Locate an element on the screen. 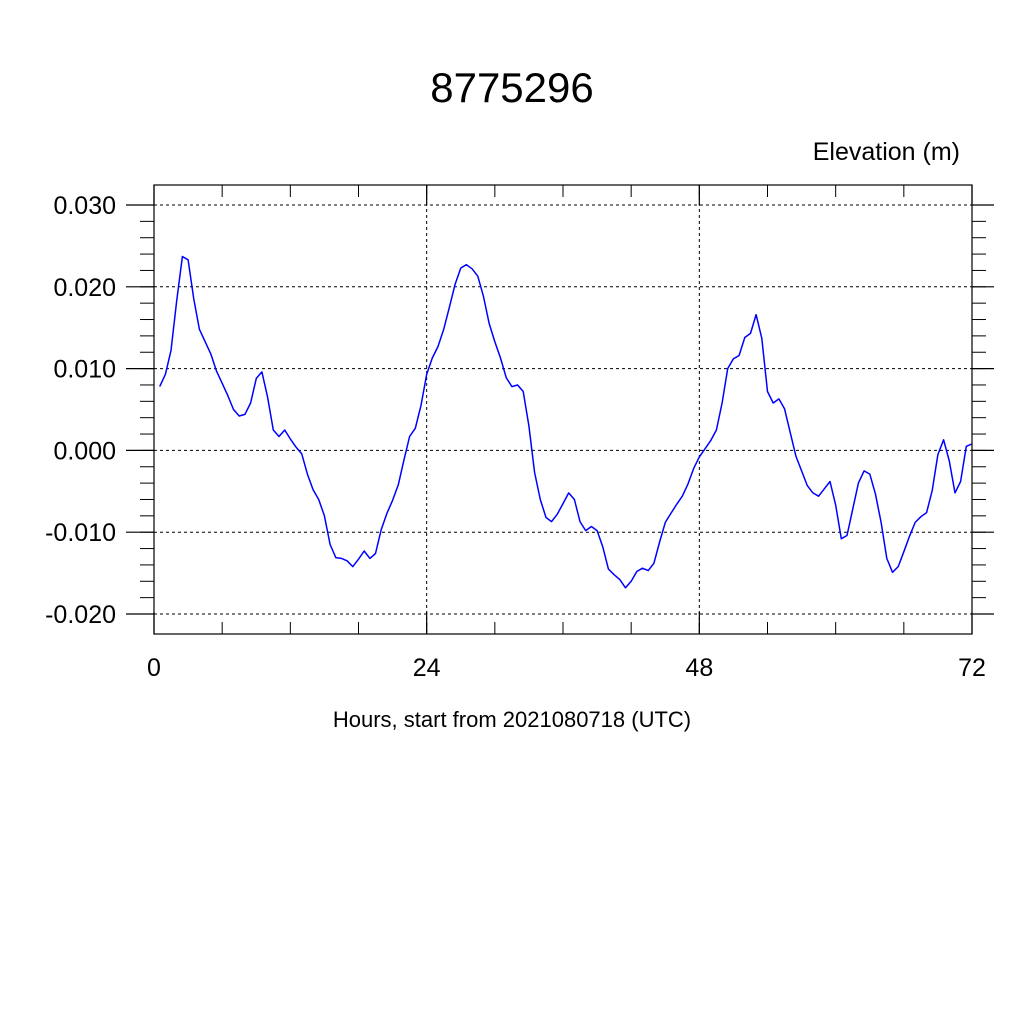 Image resolution: width=1024 pixels, height=1024 pixels. x-tick-label: 72 is located at coordinates (972, 668).